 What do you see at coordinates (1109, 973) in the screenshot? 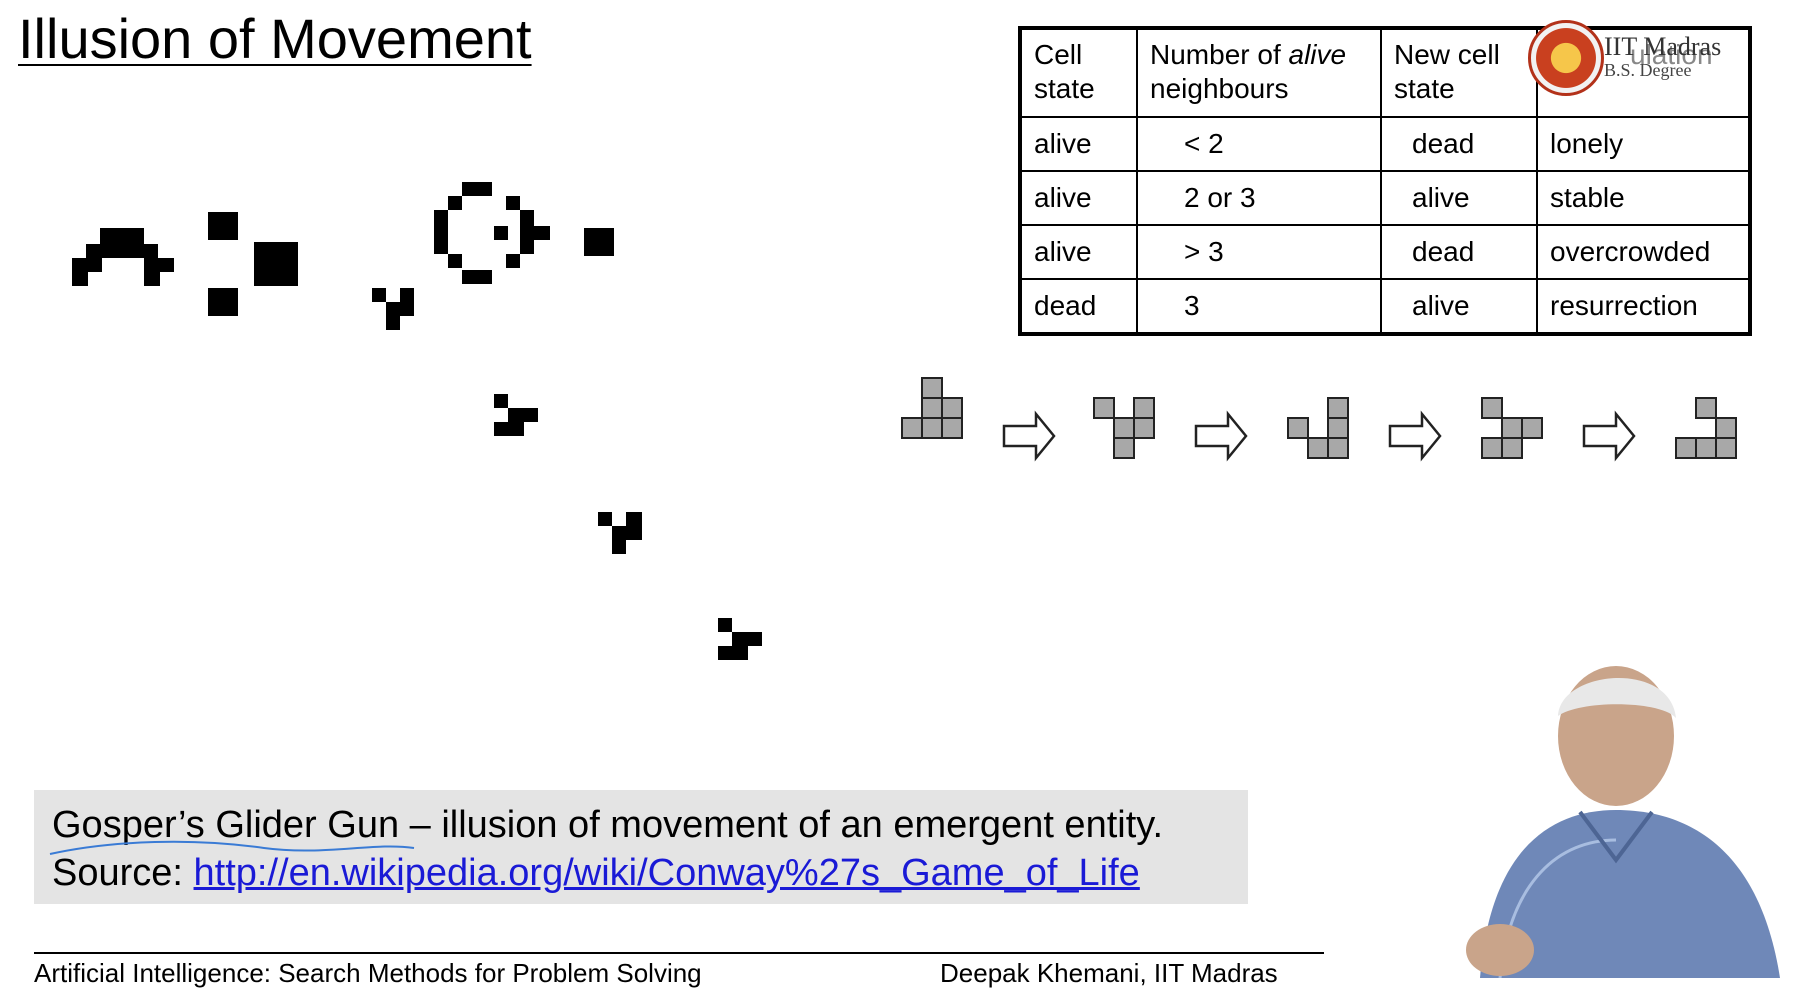
I see `footer-author: Deepak Khemani, IIT Madras` at bounding box center [1109, 973].